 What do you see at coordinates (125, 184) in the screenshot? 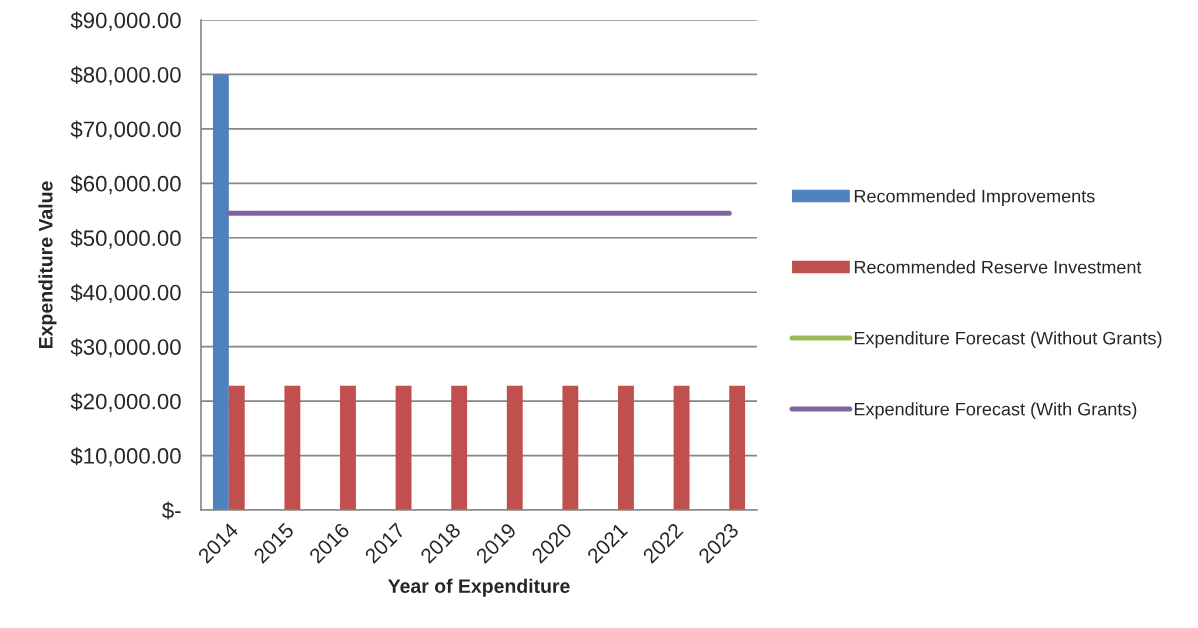
I see `y-tick-label: $60,000.00` at bounding box center [125, 184].